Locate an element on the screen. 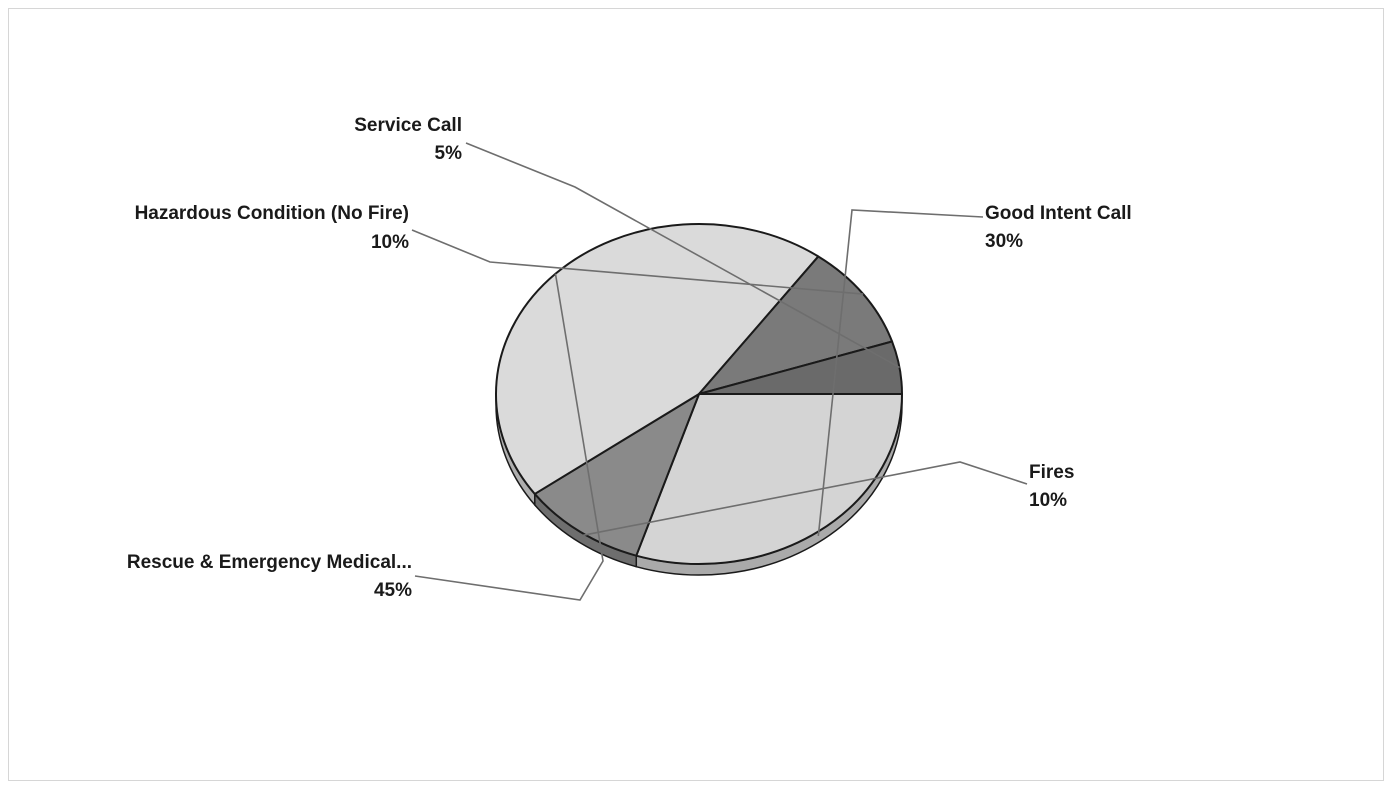 The height and width of the screenshot is (789, 1393). slice-label-0: Good Intent Call is located at coordinates (1058, 213).